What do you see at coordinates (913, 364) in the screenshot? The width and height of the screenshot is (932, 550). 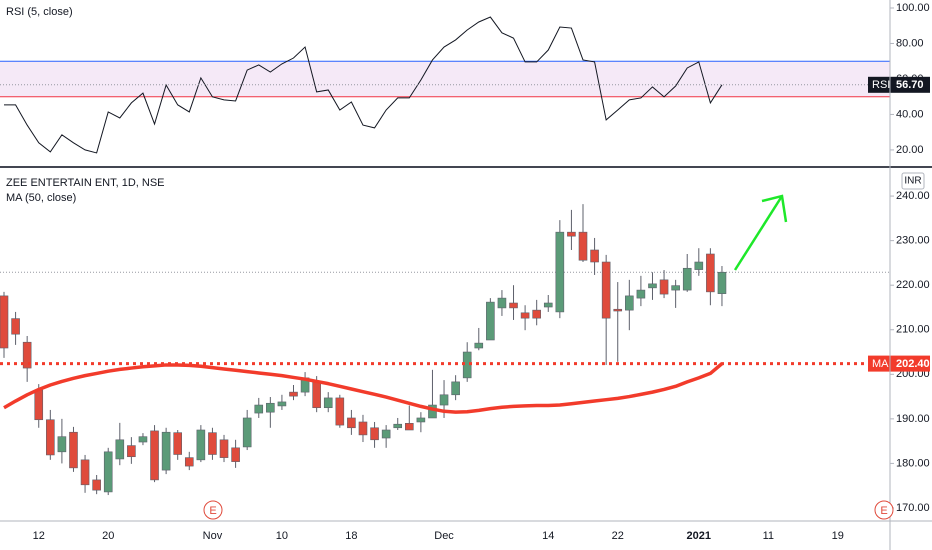 I see `ma-last-label: 202.40` at bounding box center [913, 364].